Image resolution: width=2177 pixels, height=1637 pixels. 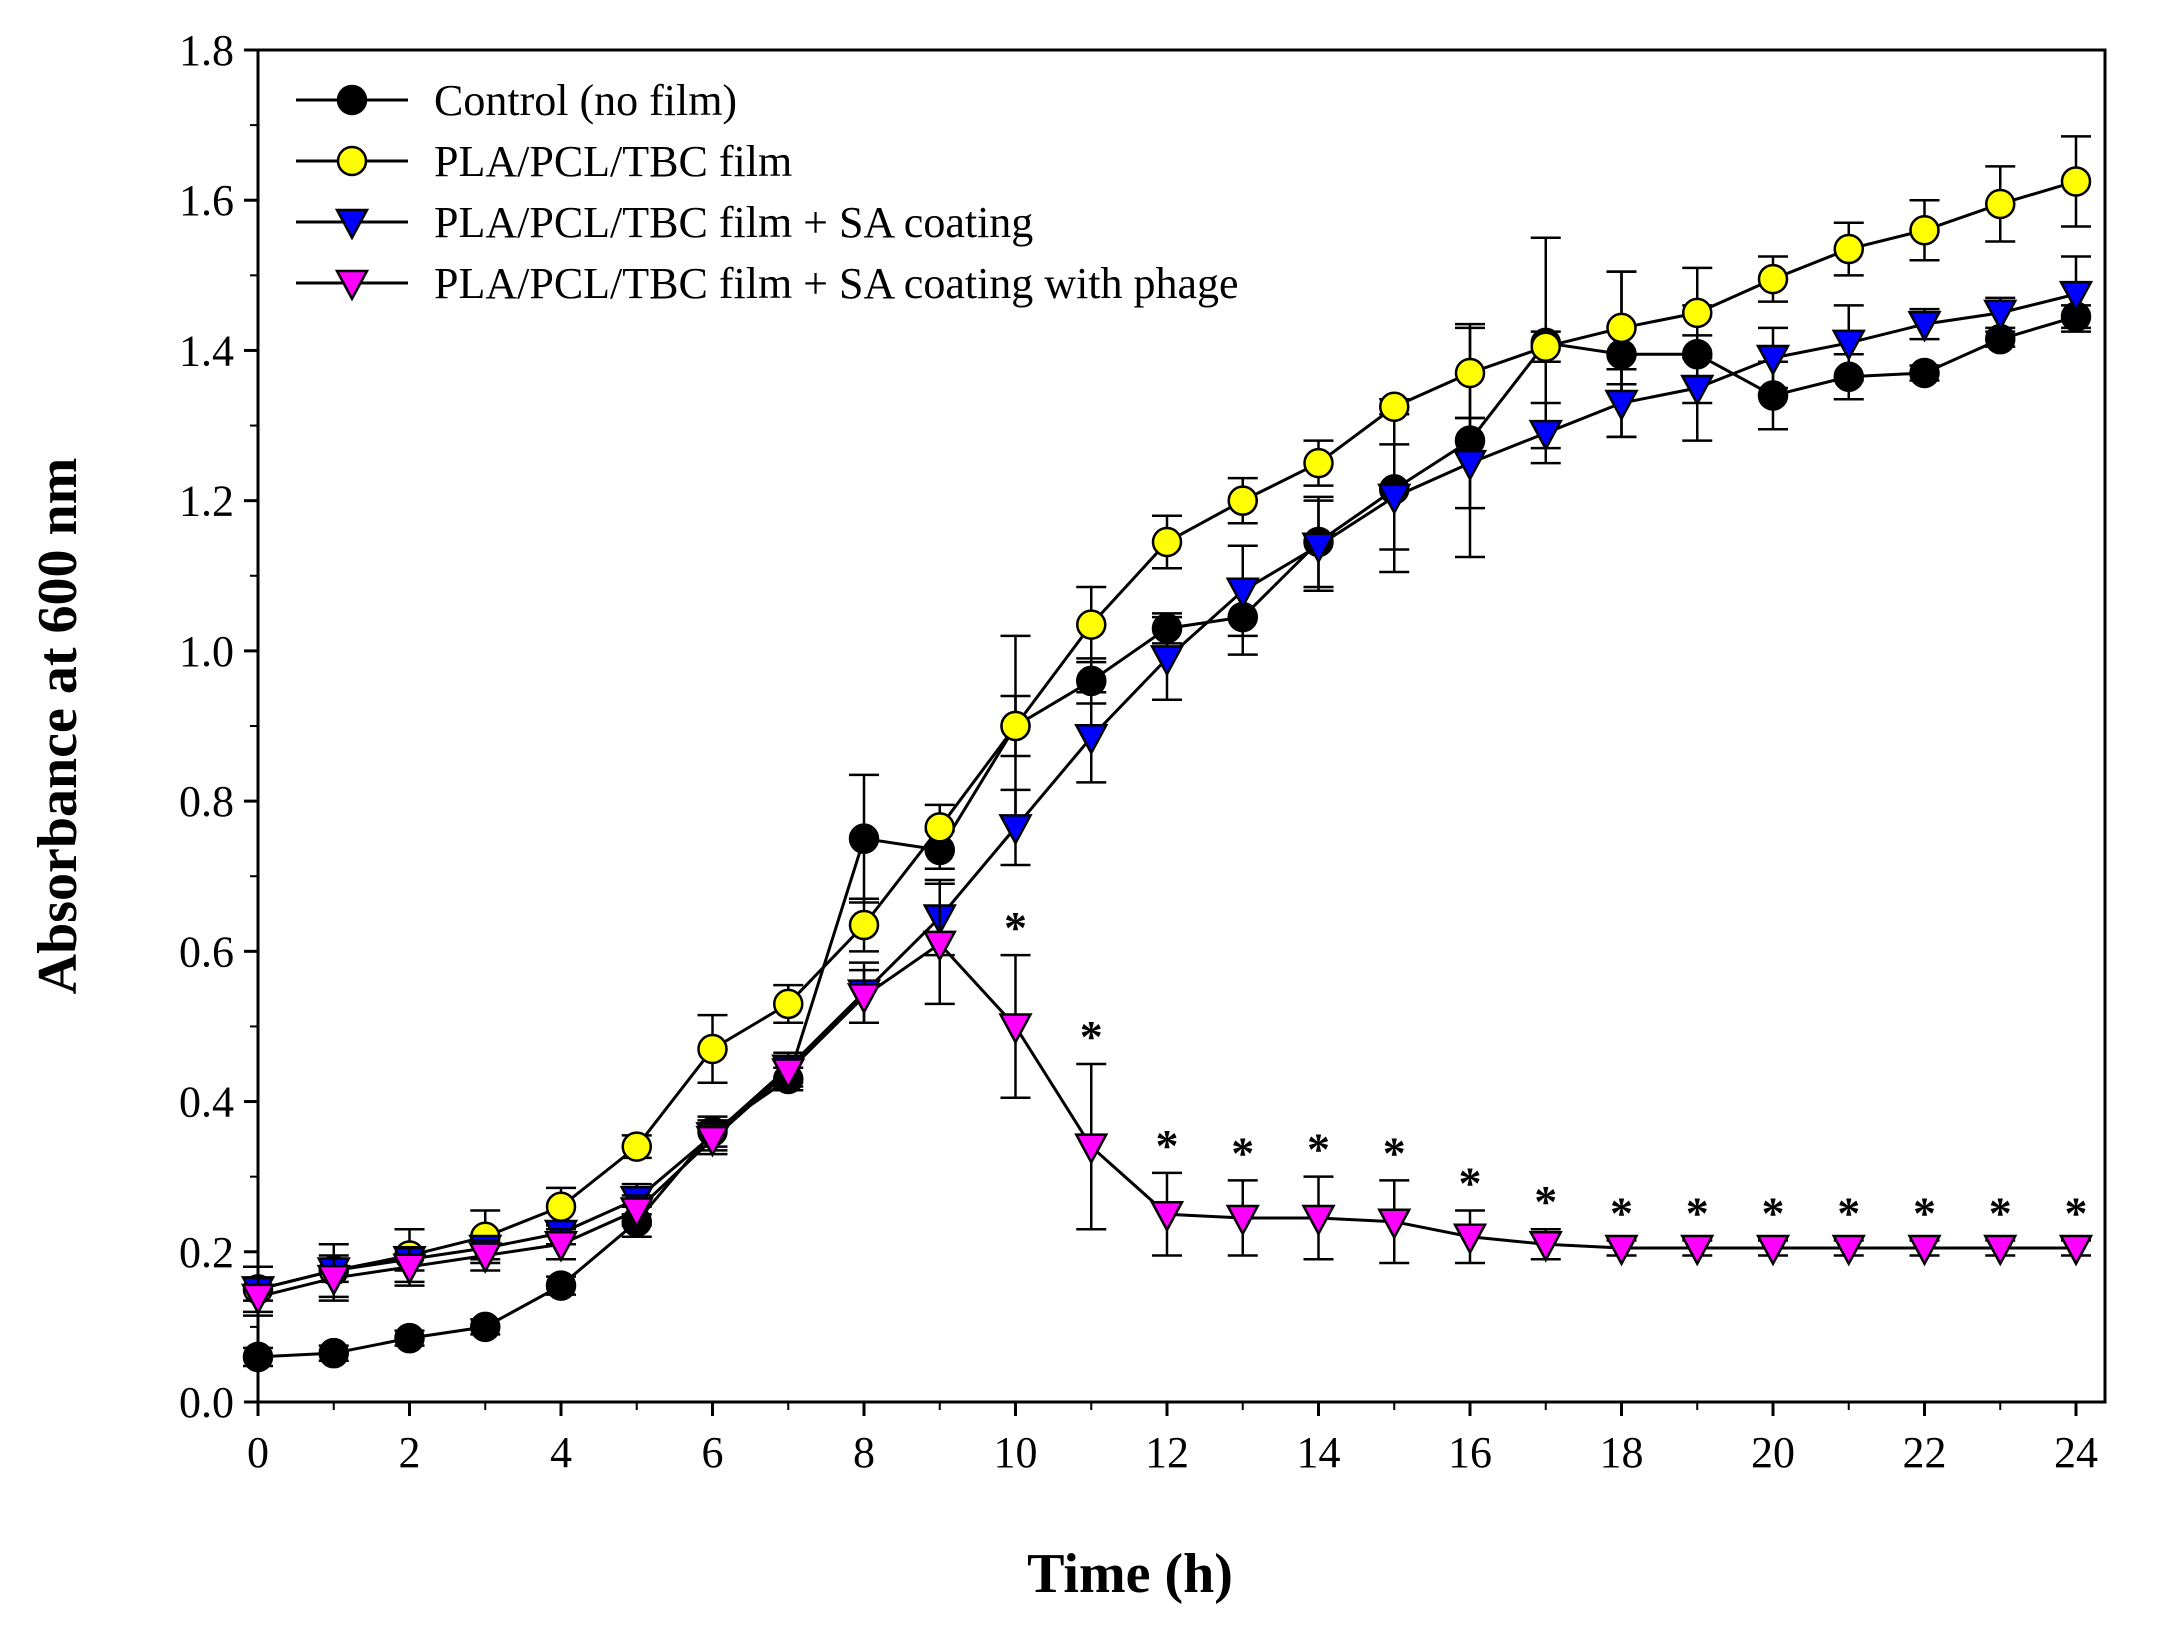 I want to click on x-tick-label: 0, so click(x=258, y=1452).